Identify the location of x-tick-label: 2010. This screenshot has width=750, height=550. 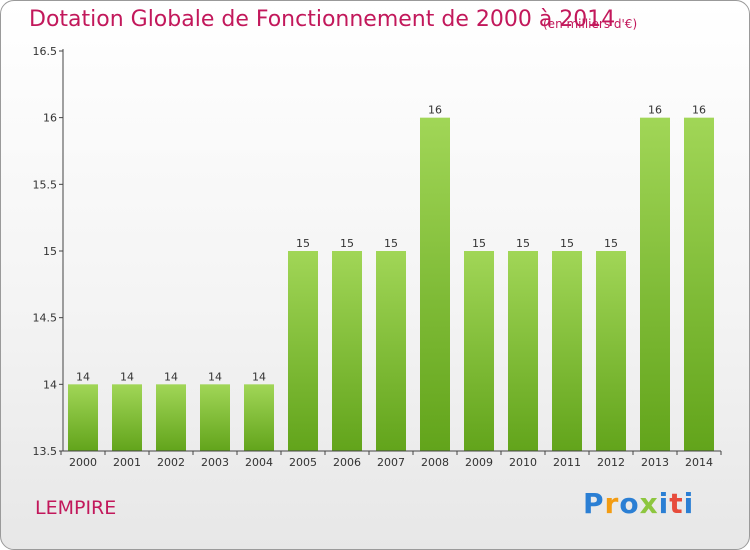
(523, 462).